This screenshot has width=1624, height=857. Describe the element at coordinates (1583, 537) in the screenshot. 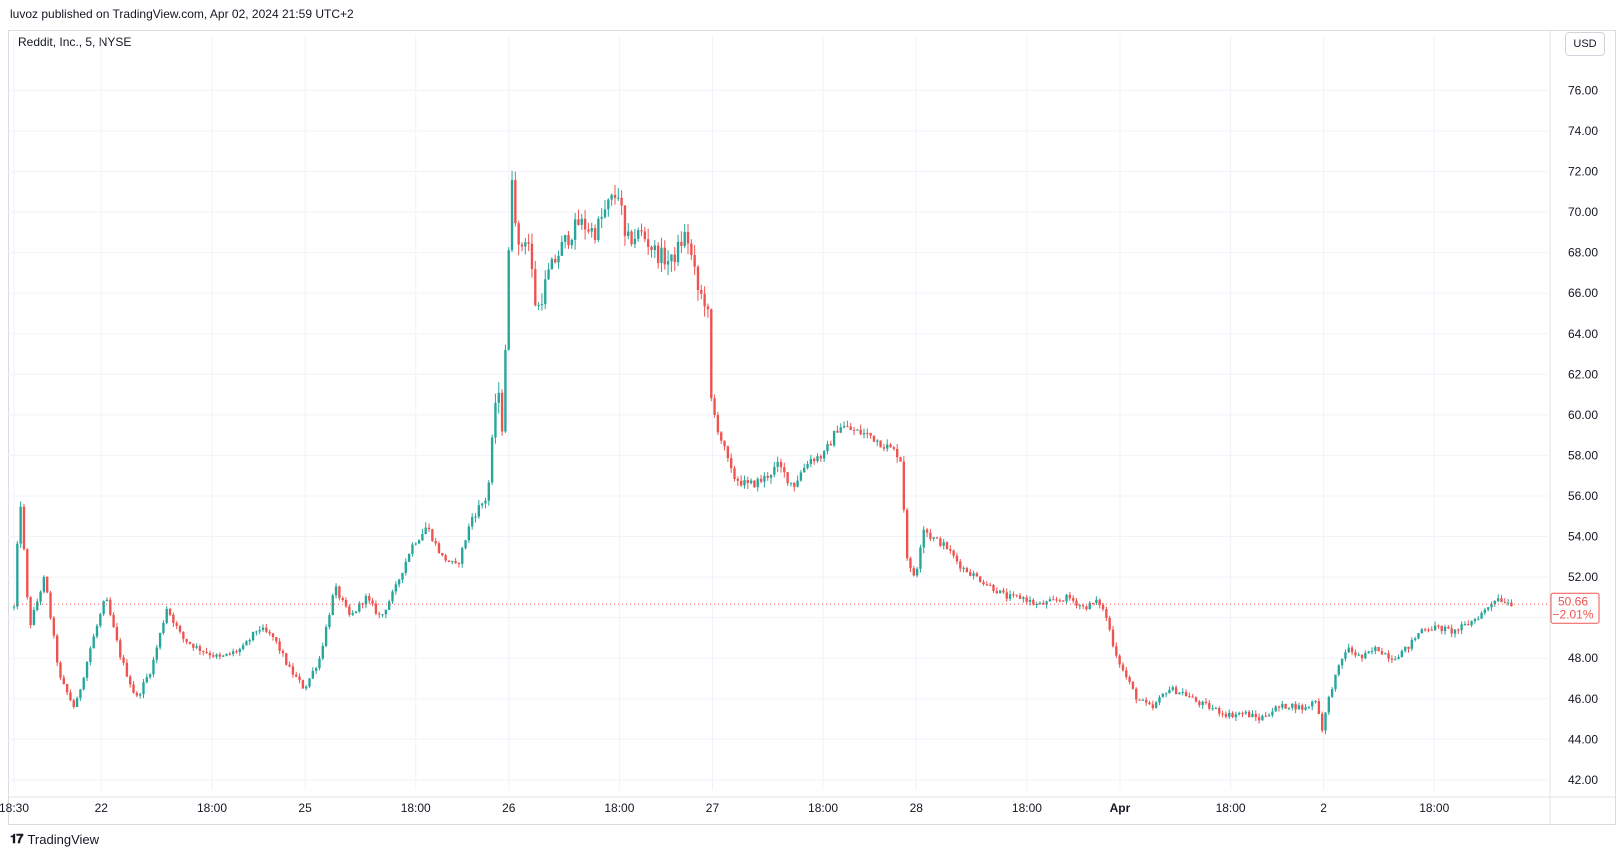

I see `price-tick-label: 54.00` at that location.